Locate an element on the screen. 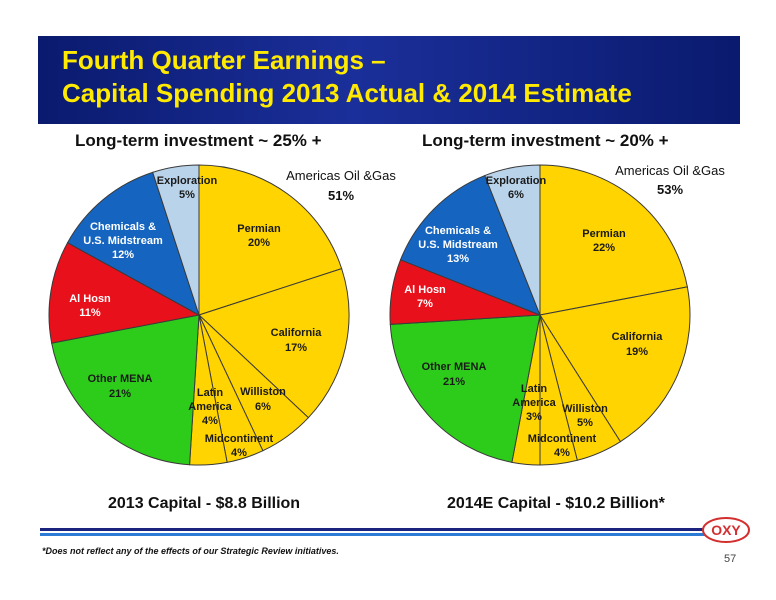  pie-1-slice-other-mena is located at coordinates (125, 390).